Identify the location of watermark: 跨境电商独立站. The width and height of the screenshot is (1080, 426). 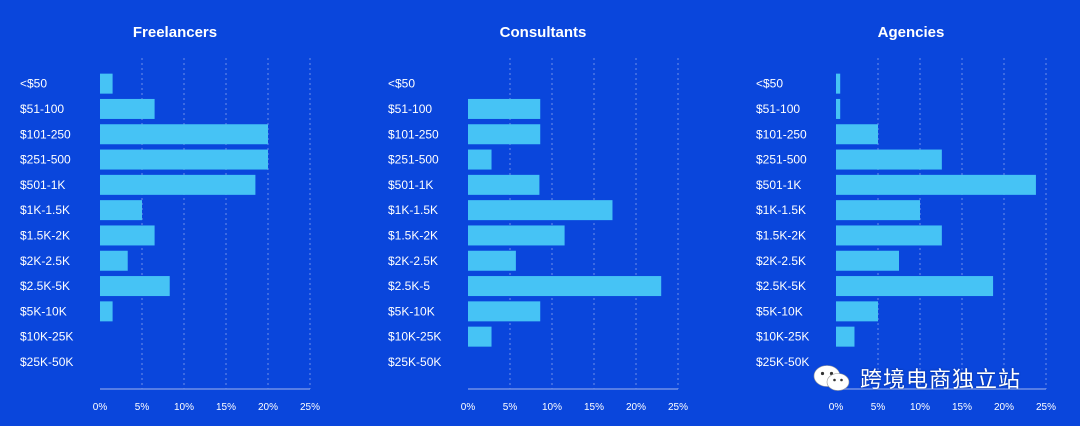
(916, 378).